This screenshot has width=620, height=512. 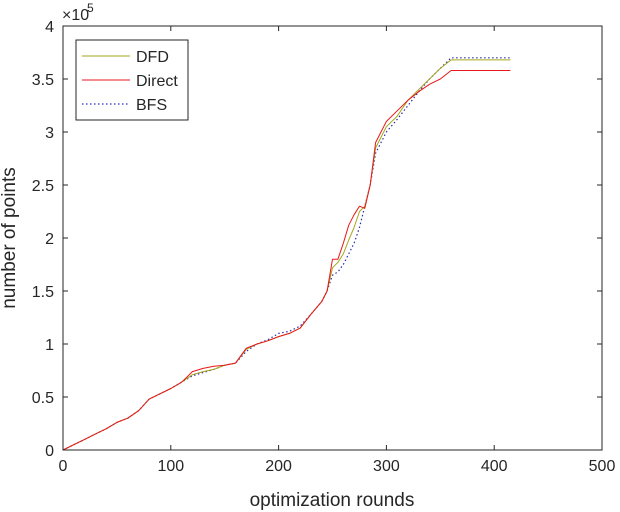 I want to click on legend-label-bfs: BFS, so click(x=151, y=105).